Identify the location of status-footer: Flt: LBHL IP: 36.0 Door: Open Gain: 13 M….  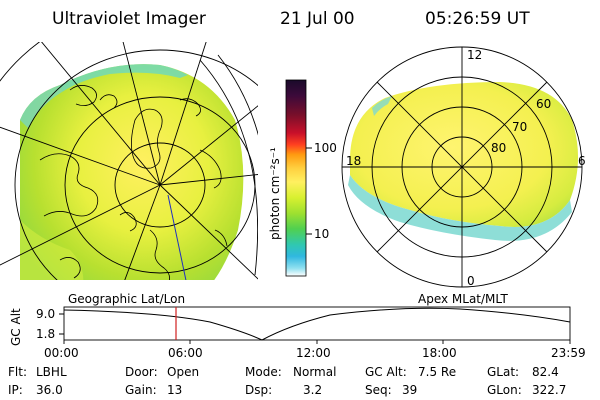
(287, 381).